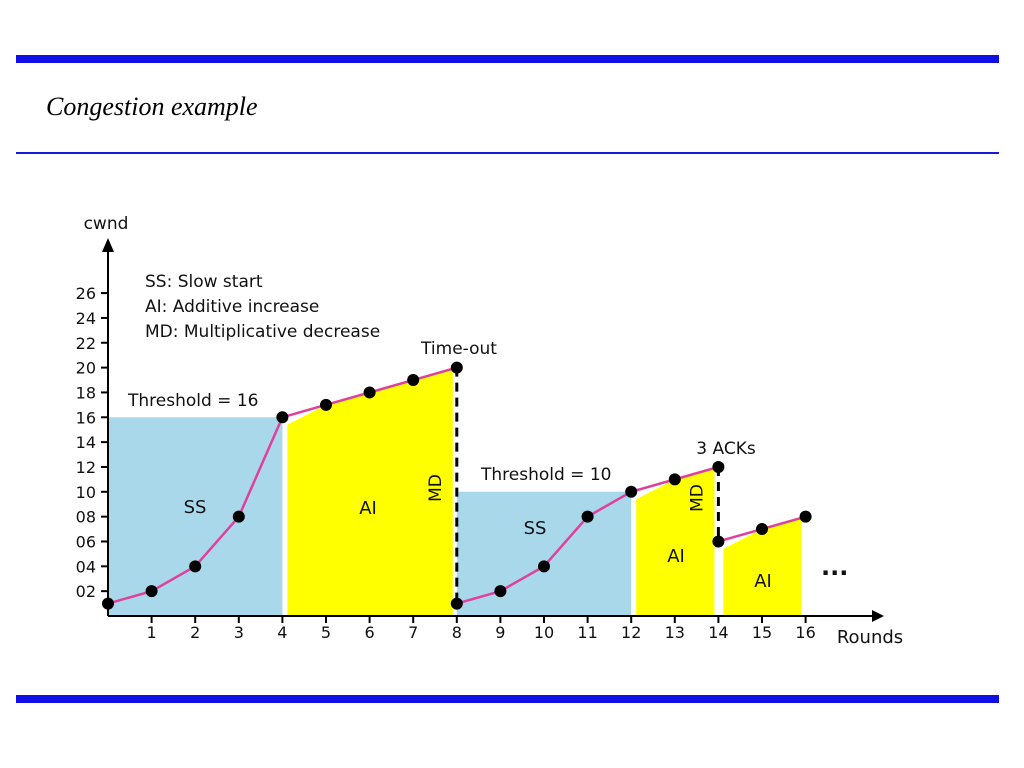 The image size is (1024, 768). I want to click on title-divider, so click(507, 153).